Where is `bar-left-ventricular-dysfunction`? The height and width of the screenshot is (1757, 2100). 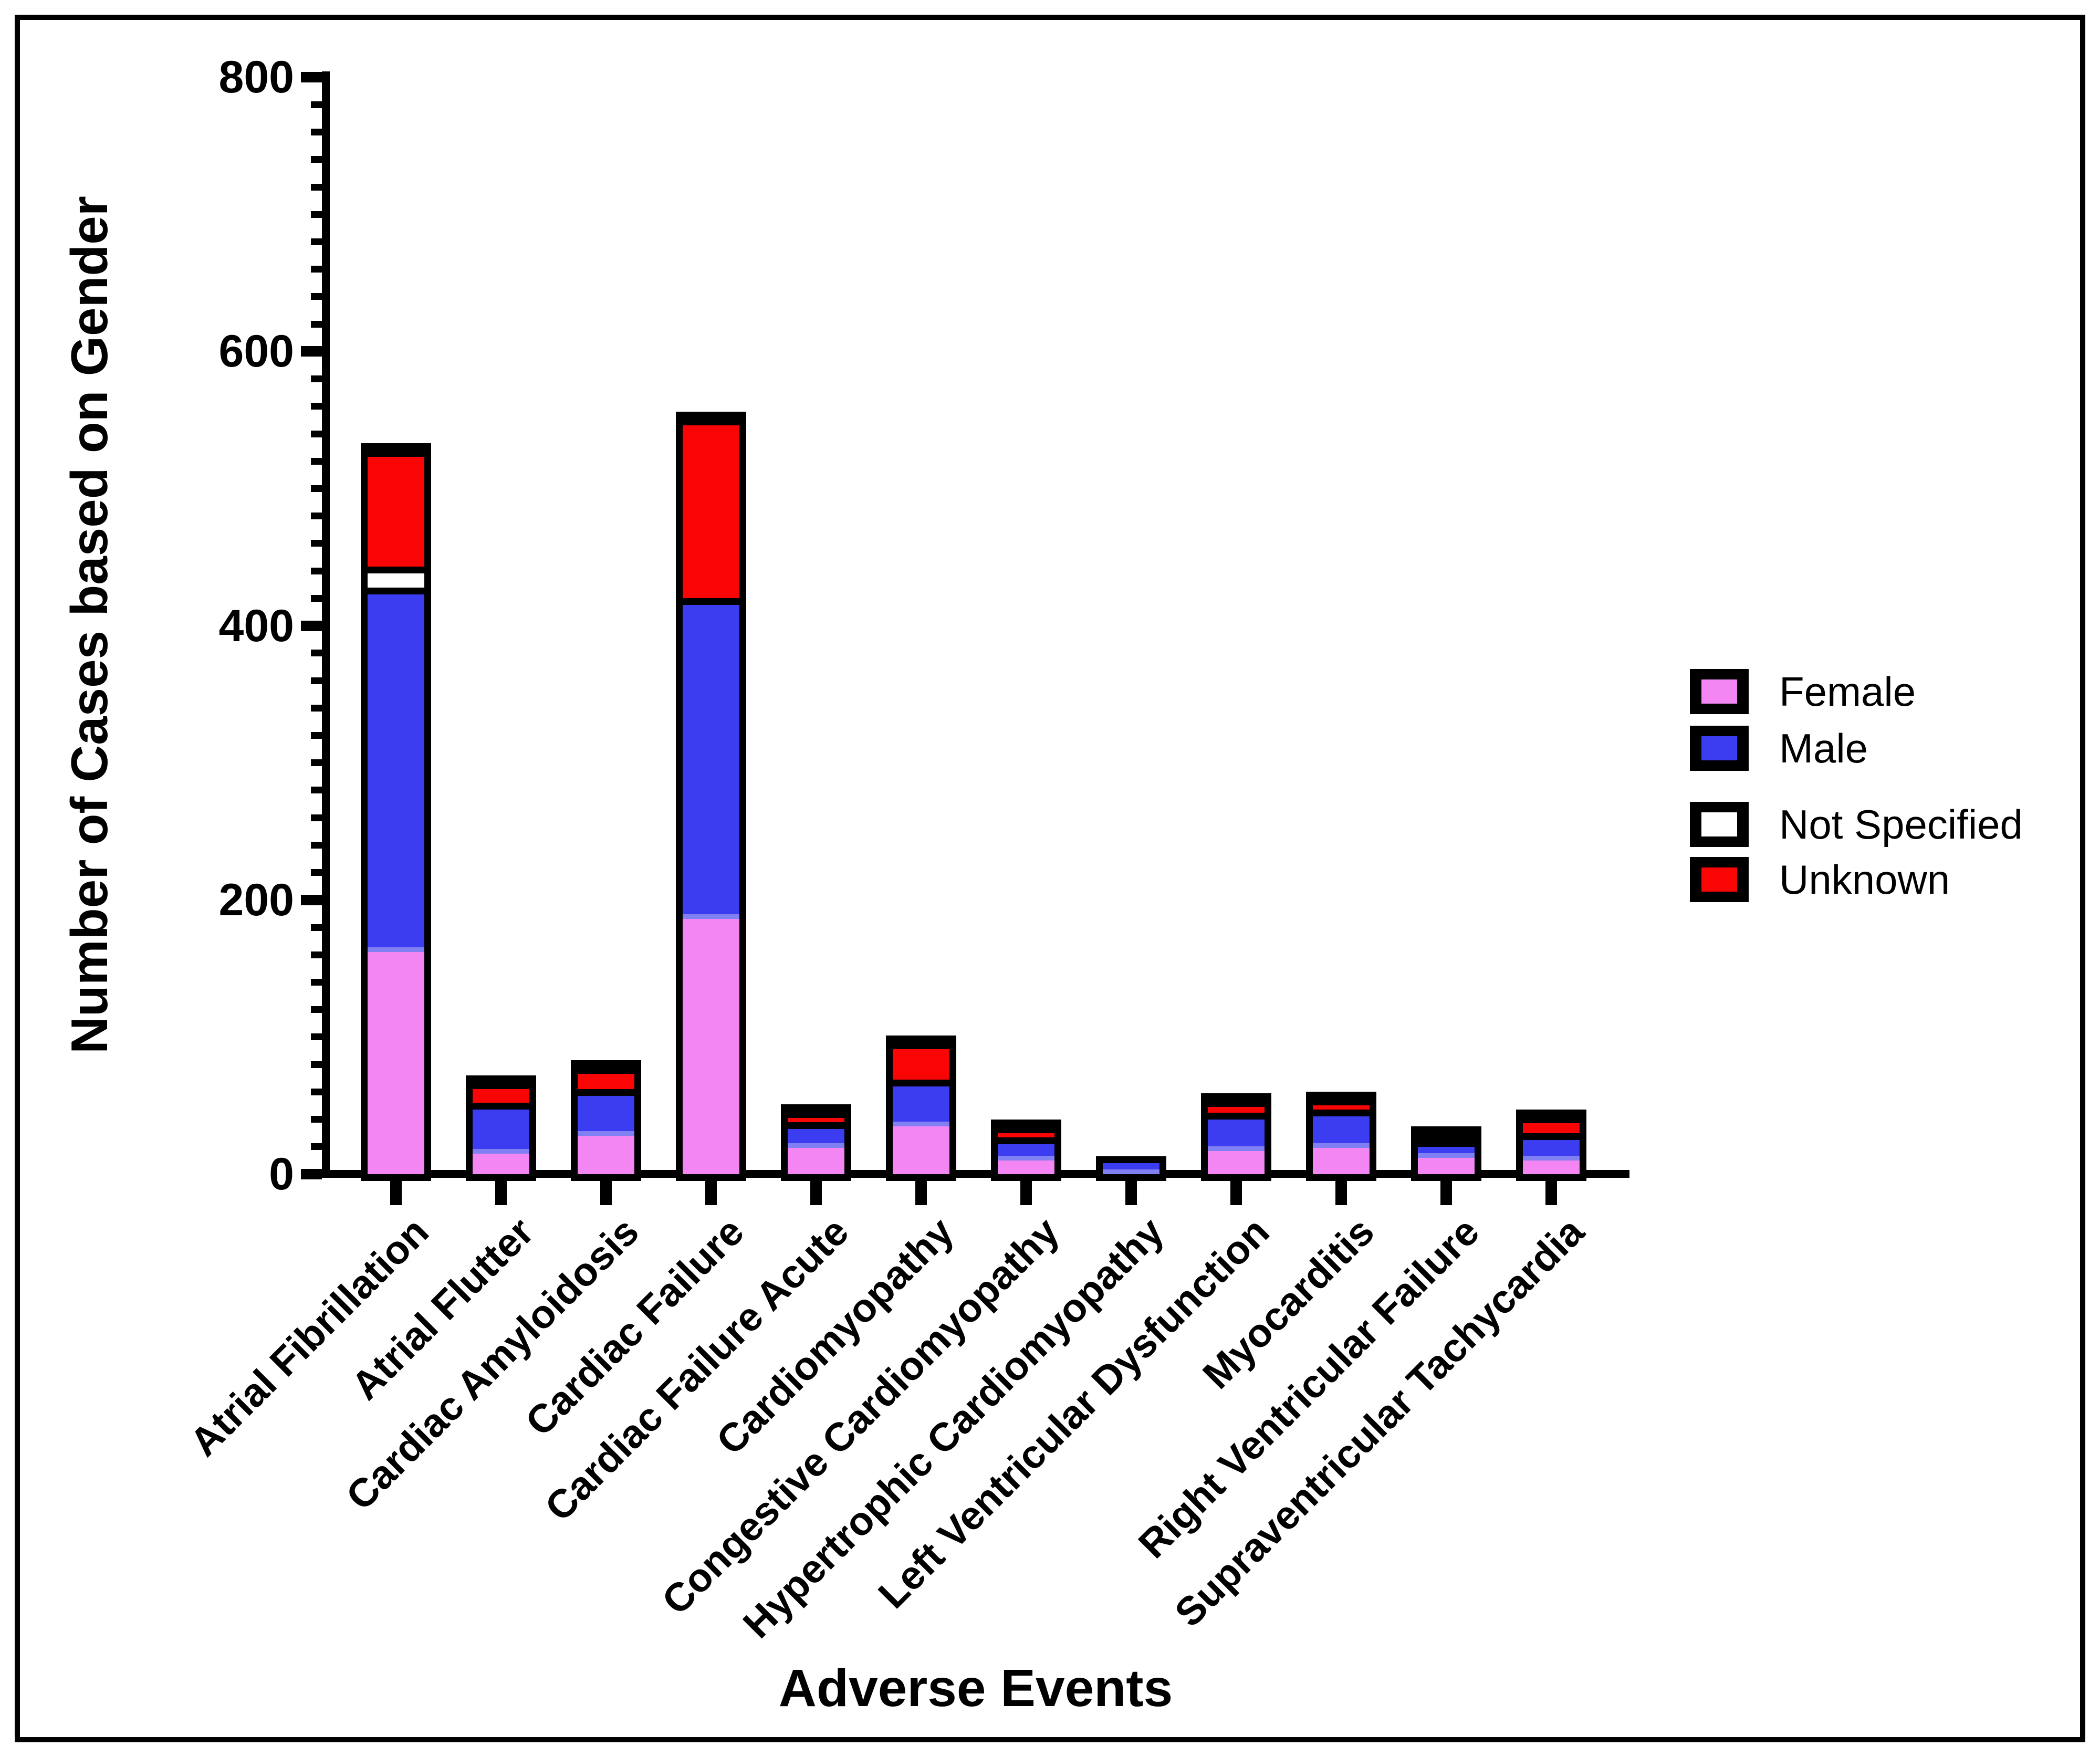 bar-left-ventricular-dysfunction is located at coordinates (1236, 1137).